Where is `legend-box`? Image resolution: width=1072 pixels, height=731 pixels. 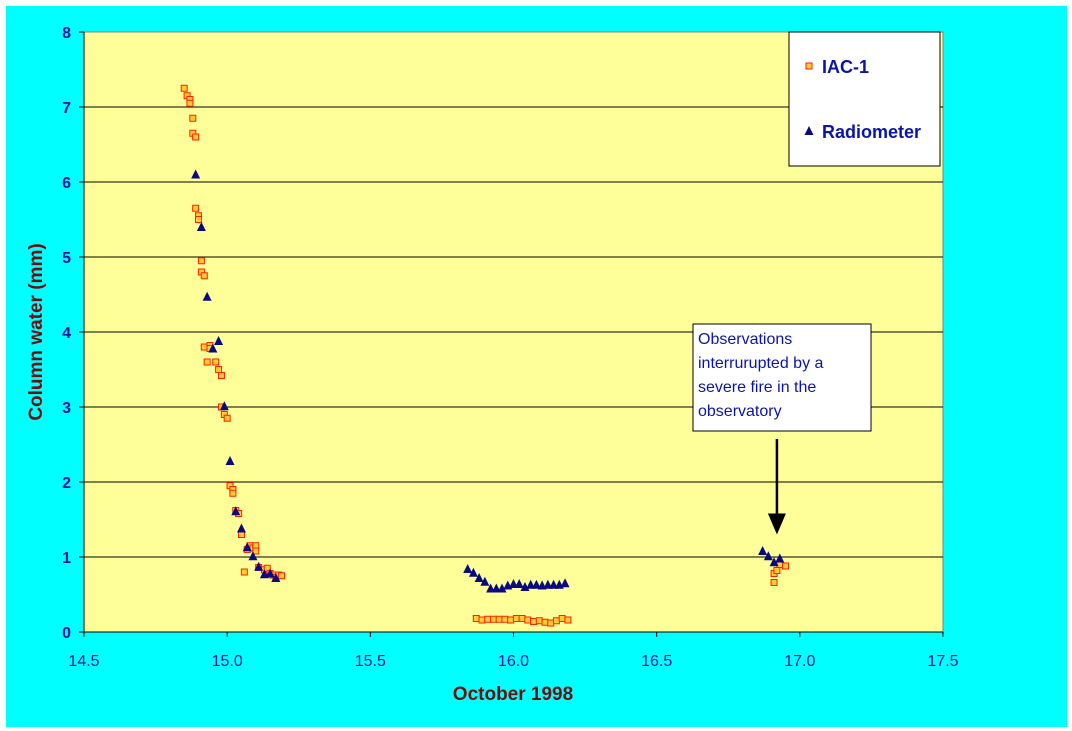
legend-box is located at coordinates (864, 99).